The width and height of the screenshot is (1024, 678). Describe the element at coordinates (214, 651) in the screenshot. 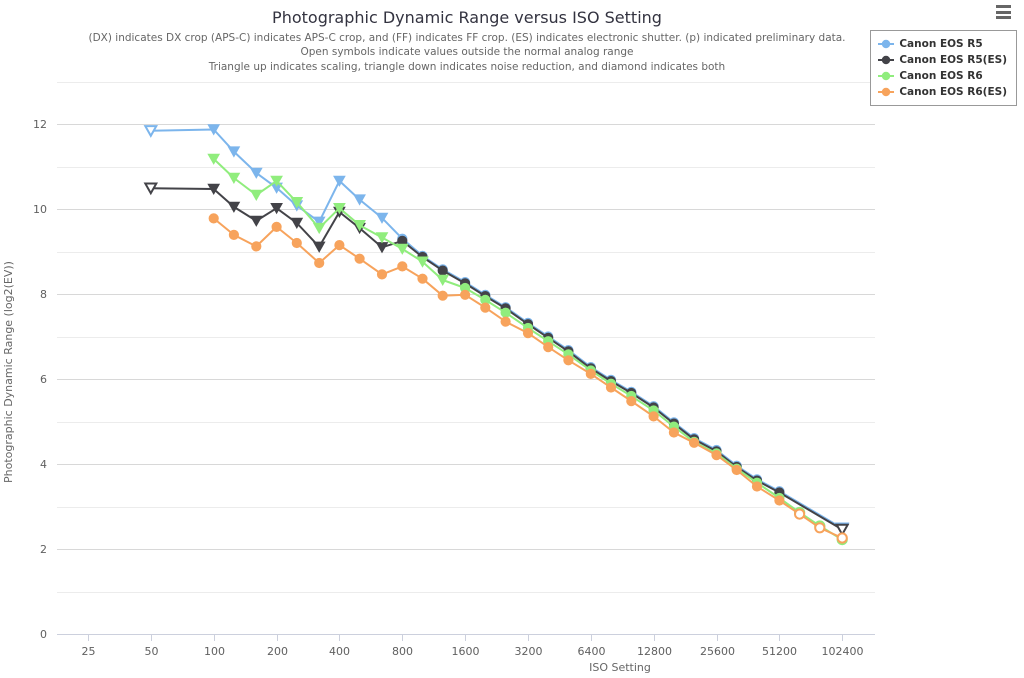

I see `x-tick-label-100: 100` at that location.